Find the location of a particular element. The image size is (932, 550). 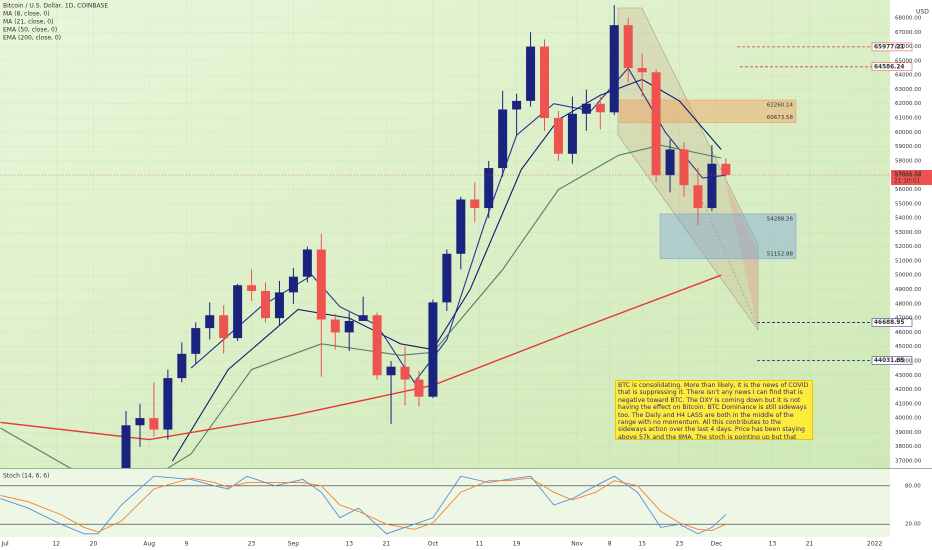

last-price-label: 57011.32 is located at coordinates (908, 175).